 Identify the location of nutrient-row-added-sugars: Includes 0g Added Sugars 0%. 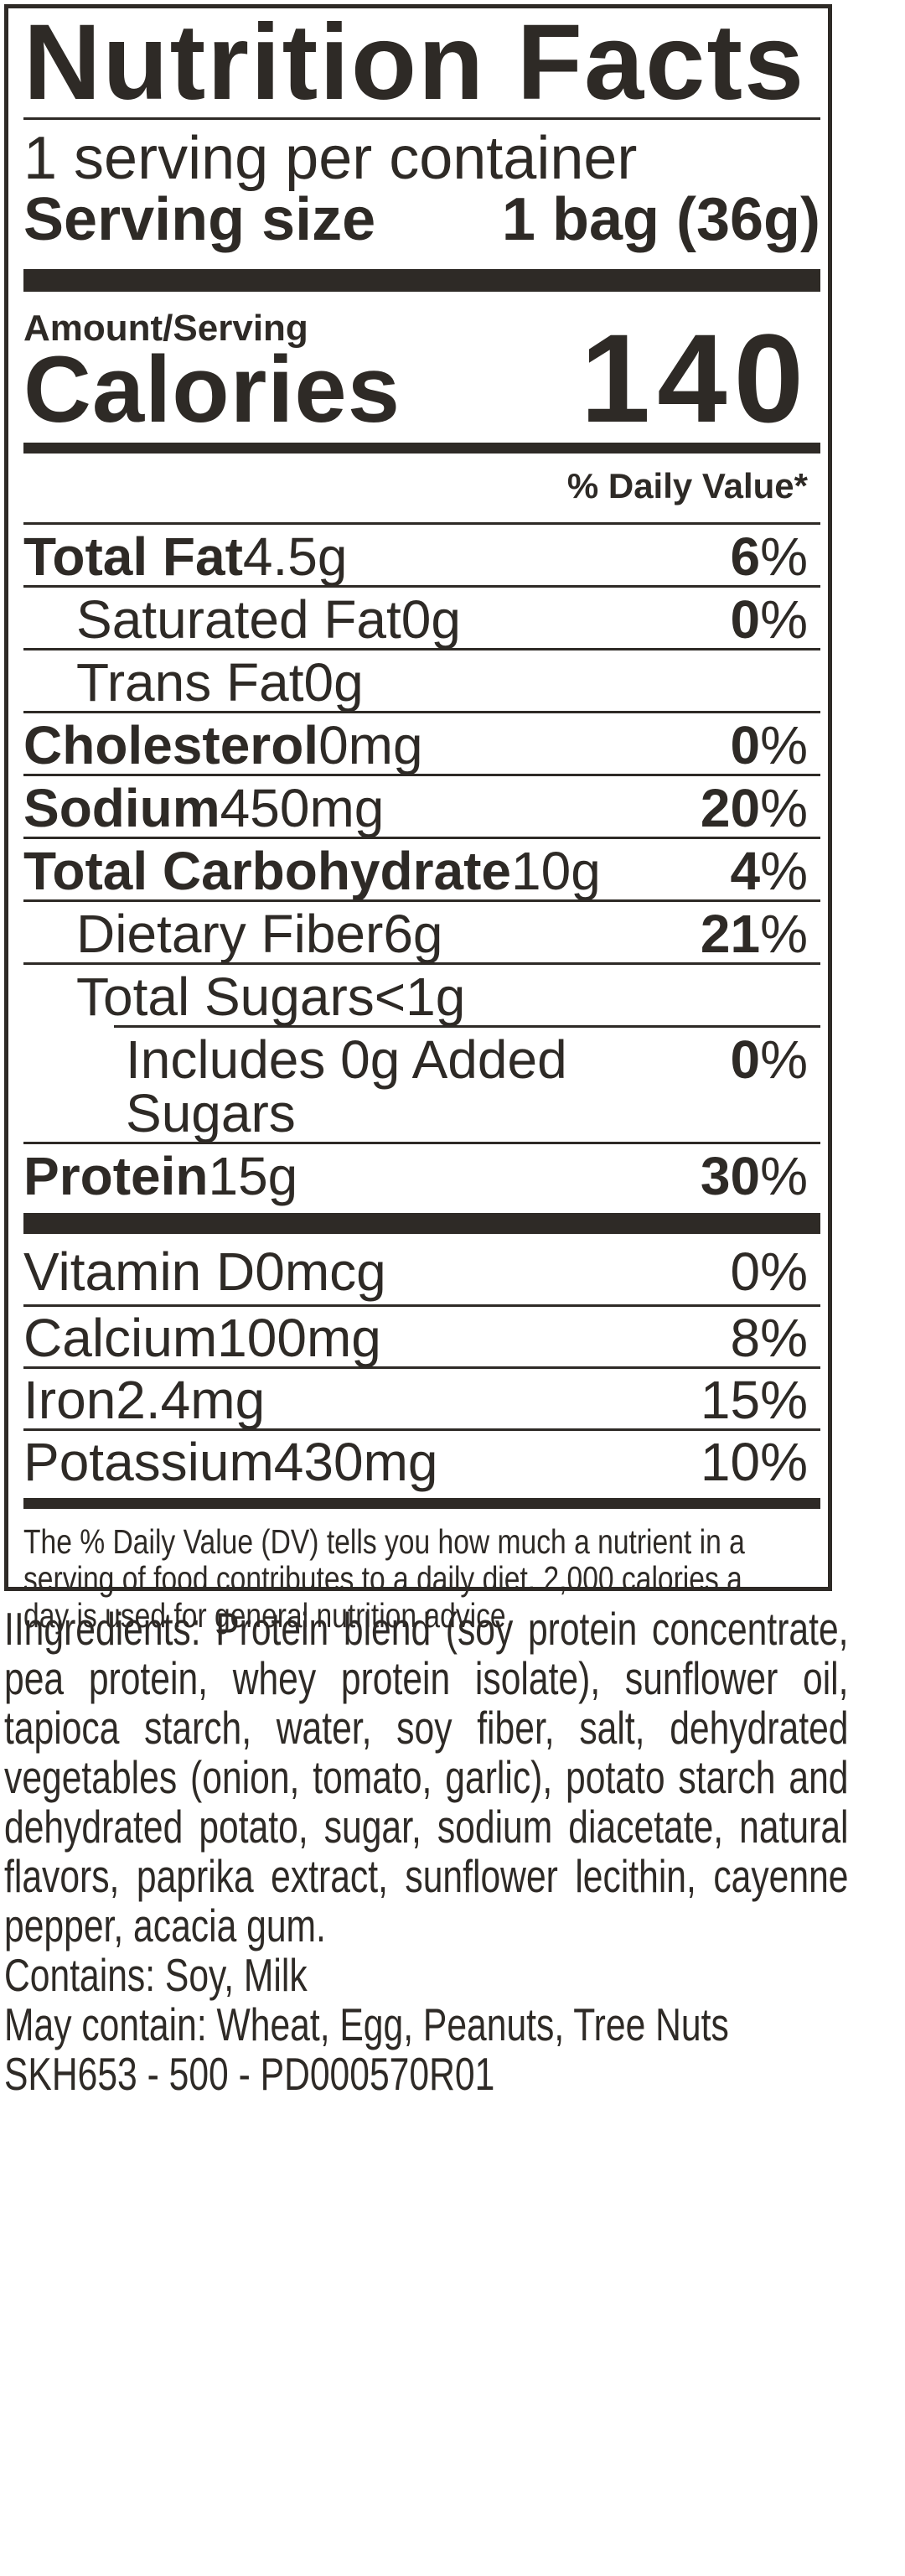
(467, 1083).